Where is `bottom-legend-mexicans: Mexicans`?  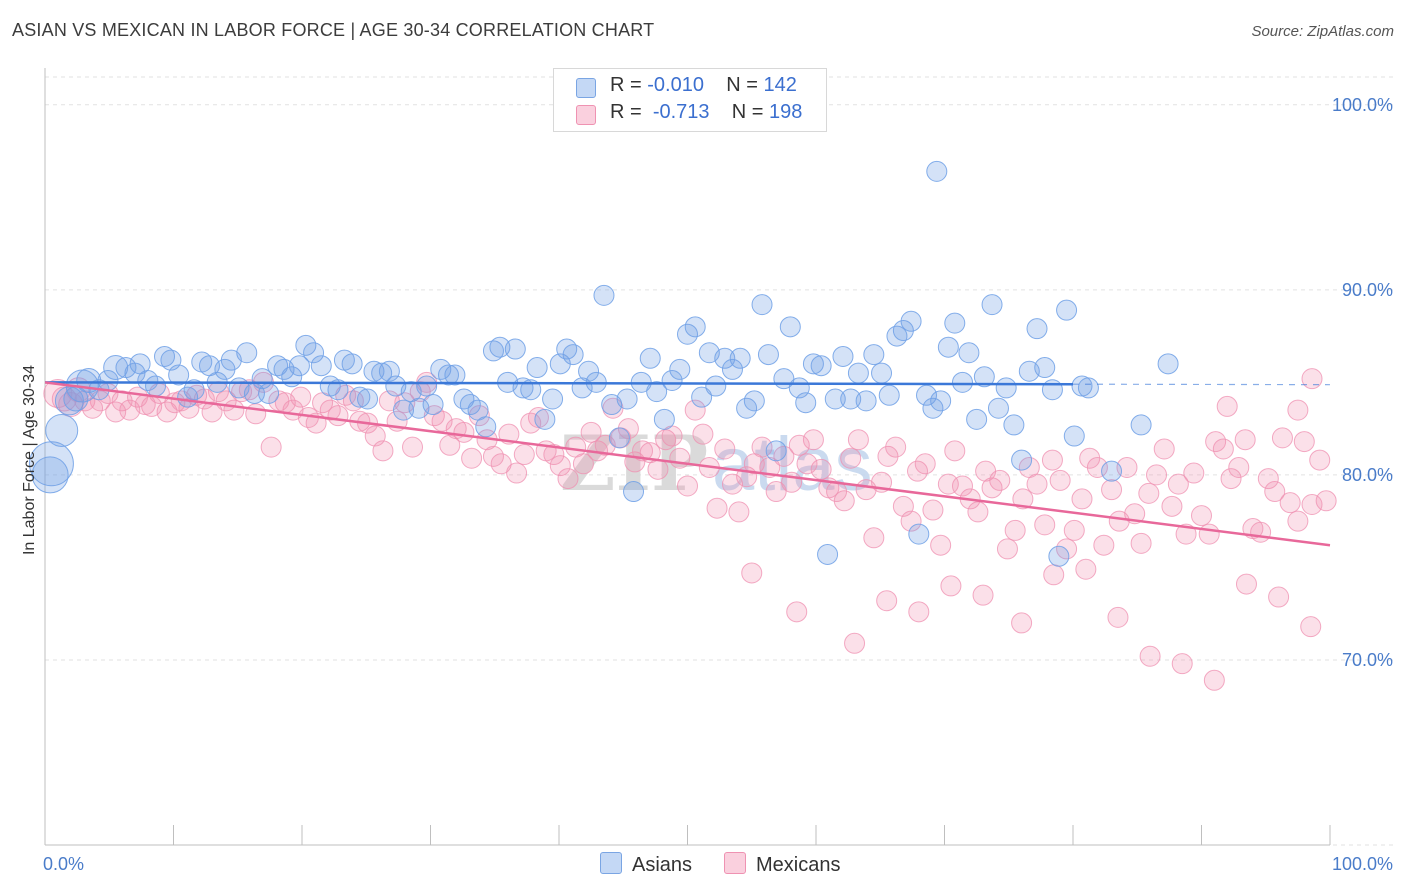
bottom-legend-mexicans: Mexicans is located at coordinates (782, 864).